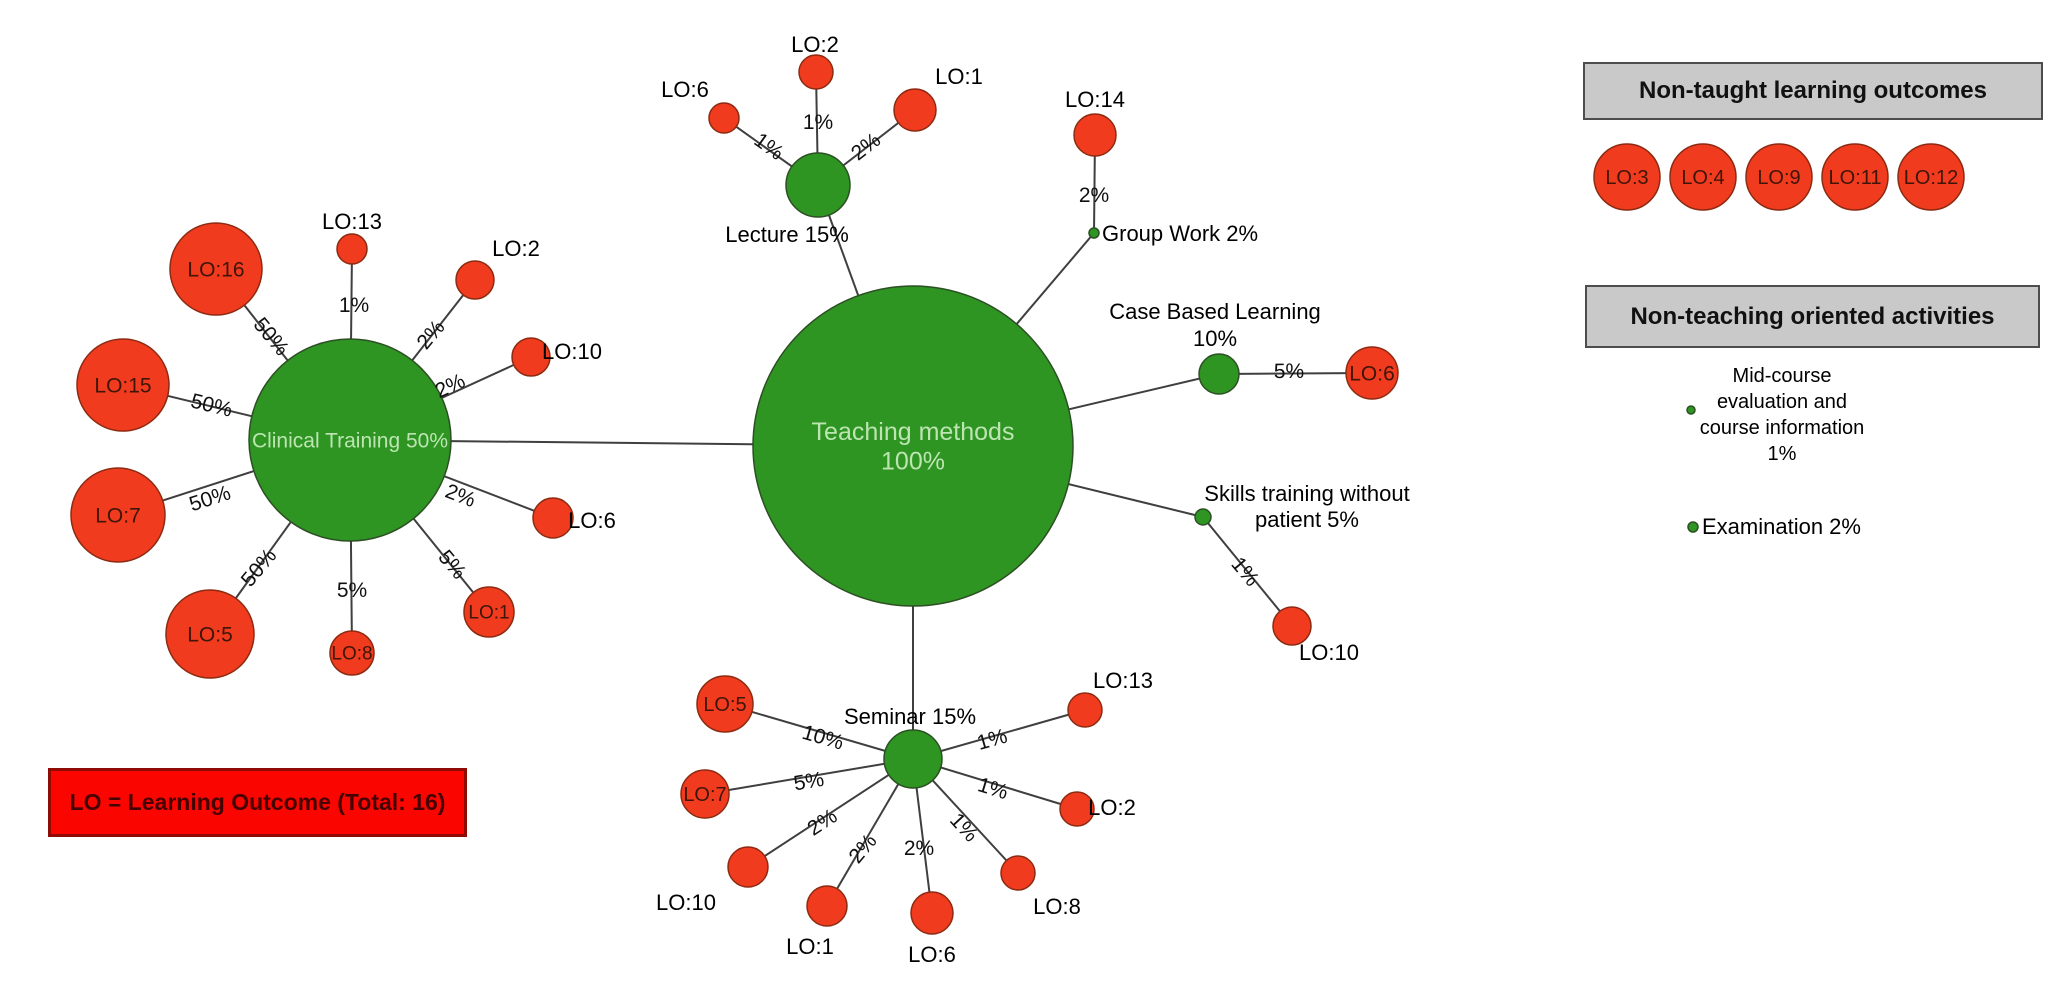  I want to click on node-c15-label: LO:15, so click(122, 385).